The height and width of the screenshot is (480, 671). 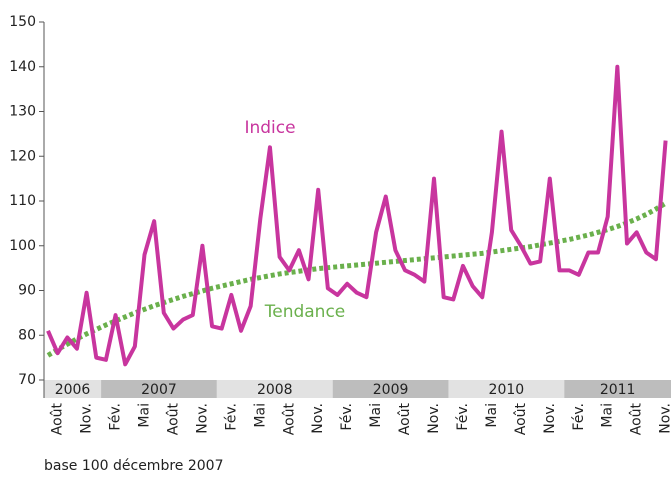 I want to click on year-label: 2010, so click(x=507, y=390).